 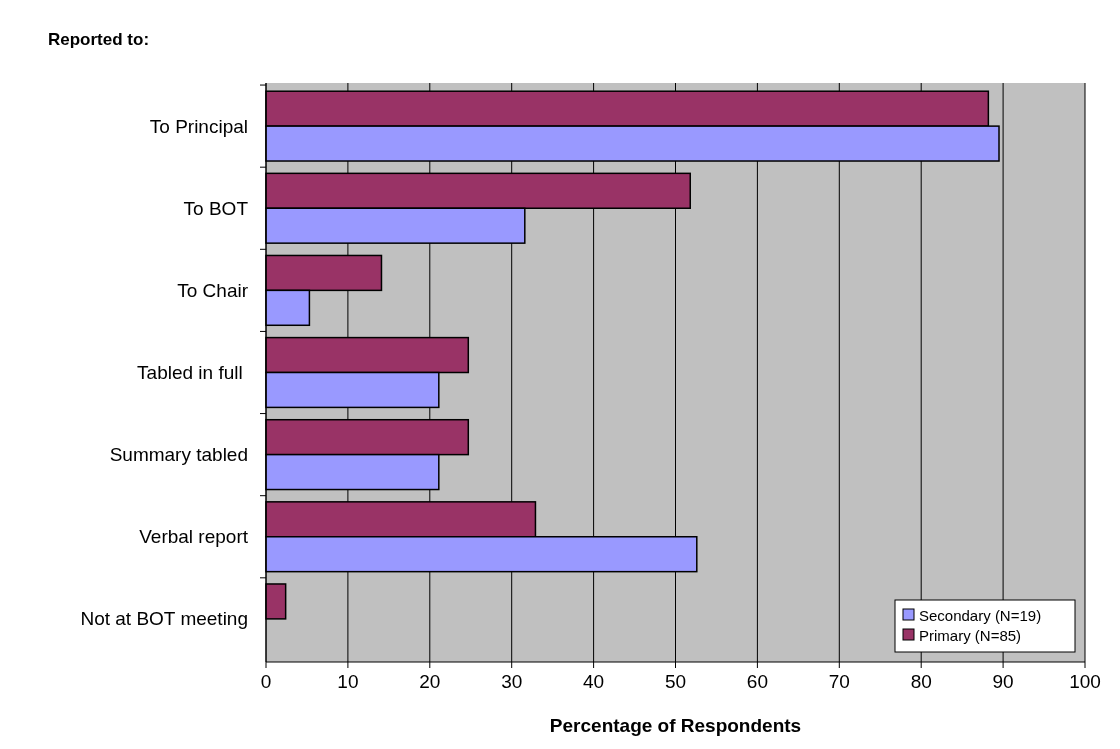 What do you see at coordinates (192, 372) in the screenshot?
I see `y-tick-label: Tabled in full` at bounding box center [192, 372].